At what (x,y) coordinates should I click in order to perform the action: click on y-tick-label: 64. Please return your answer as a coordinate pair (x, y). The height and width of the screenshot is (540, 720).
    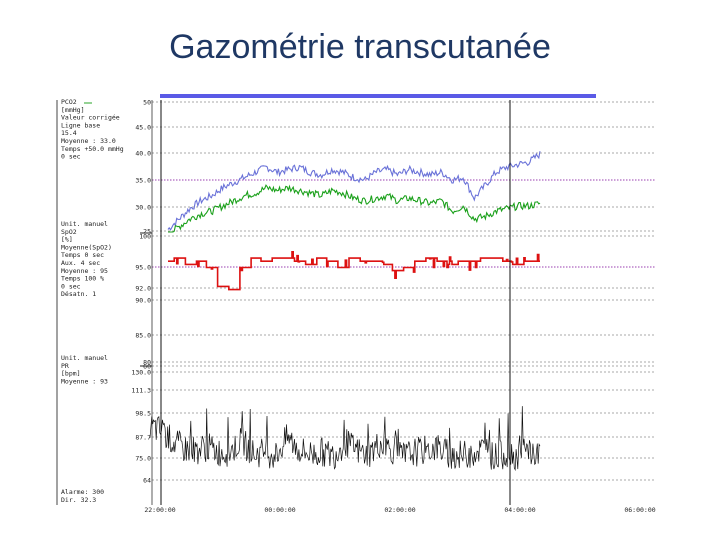
    Looking at the image, I should click on (147, 481).